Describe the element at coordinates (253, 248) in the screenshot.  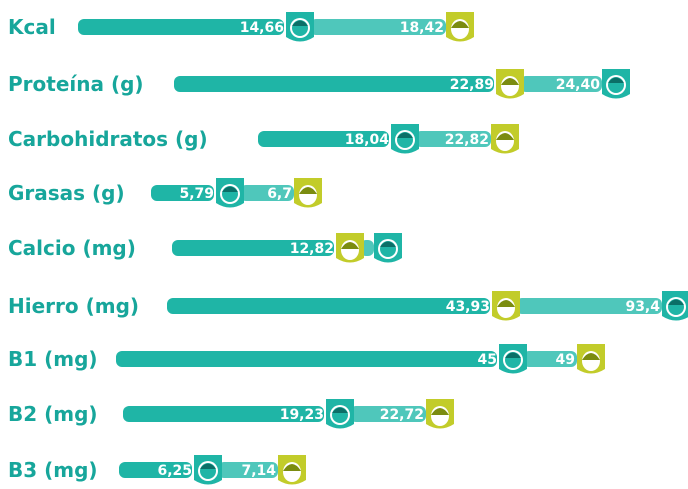
I see `bar-4-first` at that location.